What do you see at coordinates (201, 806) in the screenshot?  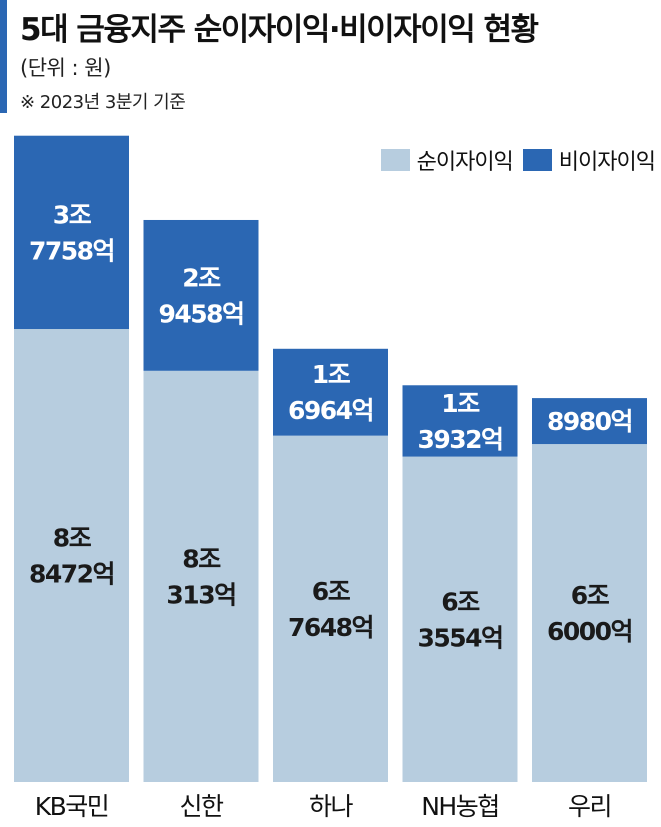 I see `category-label-1: 신한` at bounding box center [201, 806].